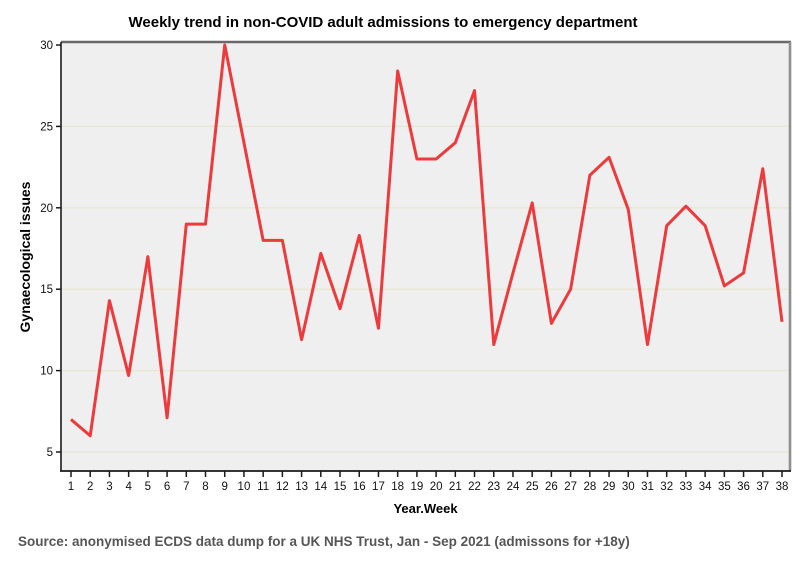 This screenshot has width=804, height=564. Describe the element at coordinates (724, 487) in the screenshot. I see `x-tick-label: 35` at that location.